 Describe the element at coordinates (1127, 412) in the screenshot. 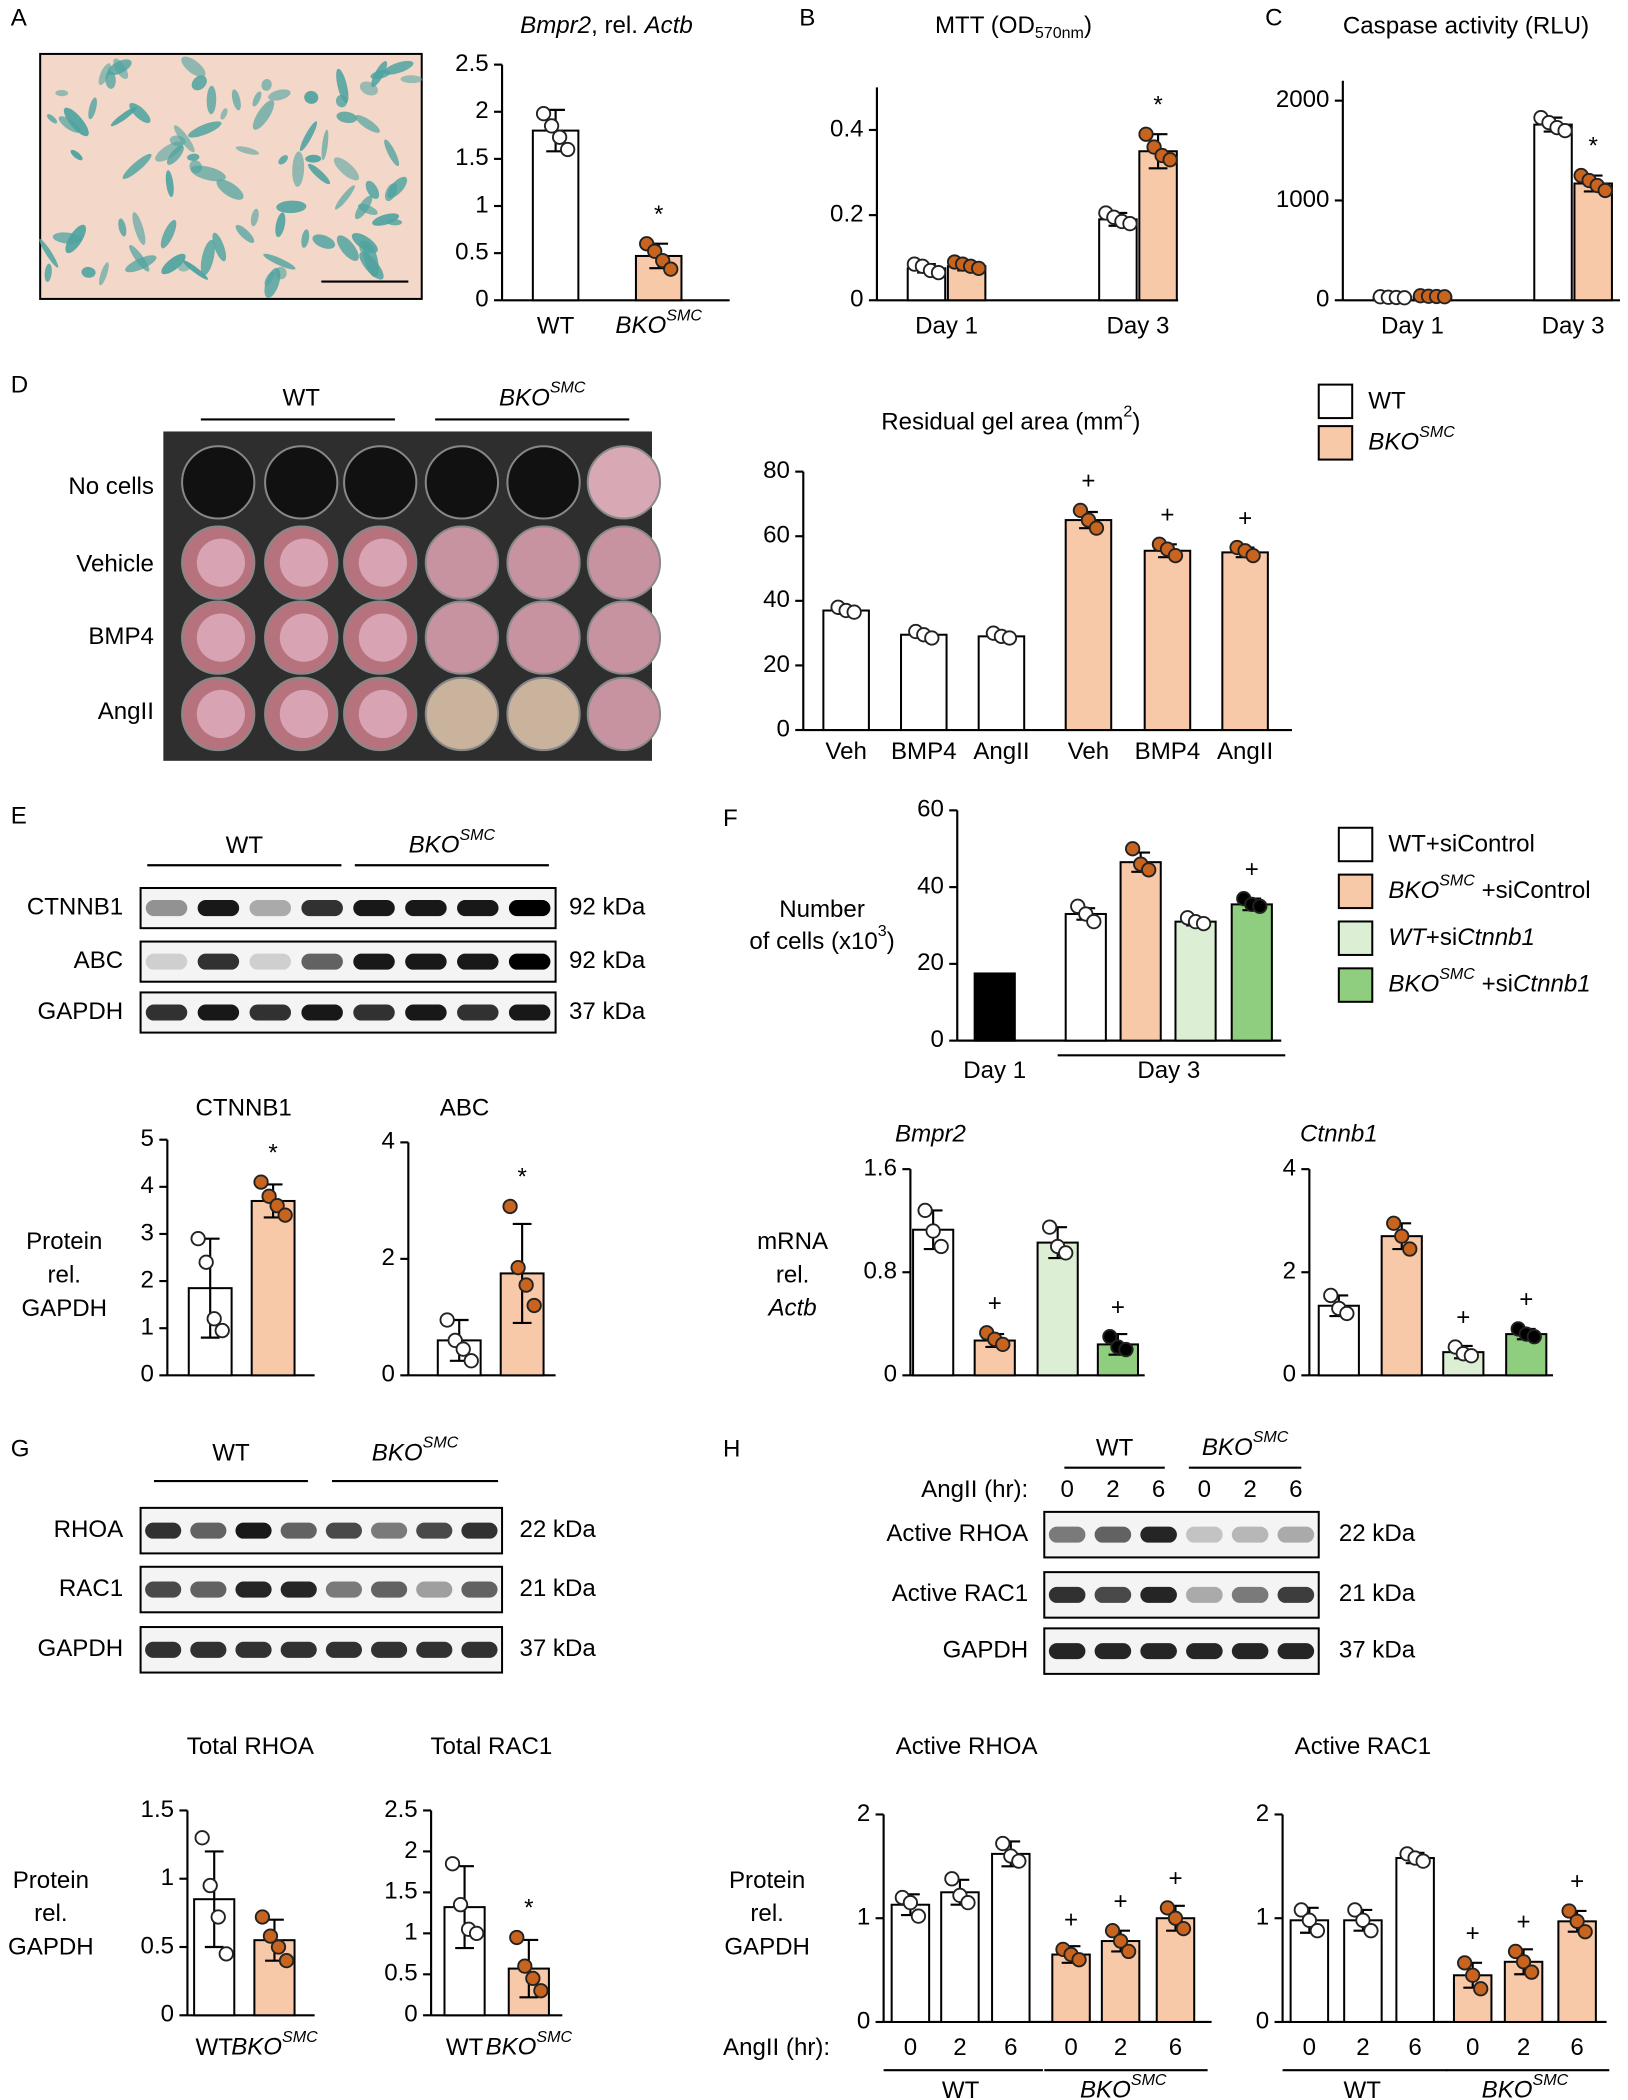

I see `chart-title-part: 2` at that location.